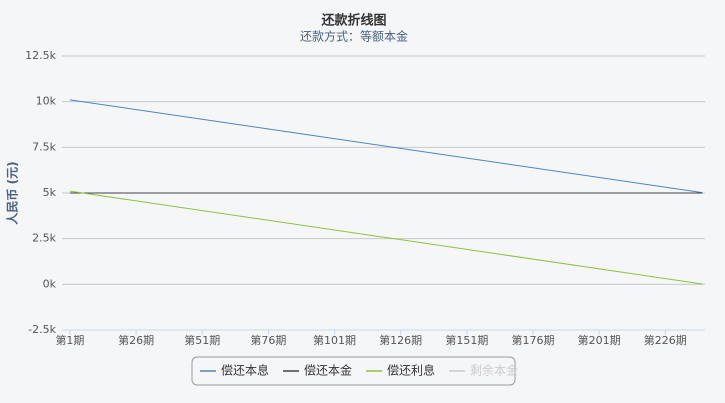  What do you see at coordinates (44, 146) in the screenshot?
I see `y-tick-label: 7.5k` at bounding box center [44, 146].